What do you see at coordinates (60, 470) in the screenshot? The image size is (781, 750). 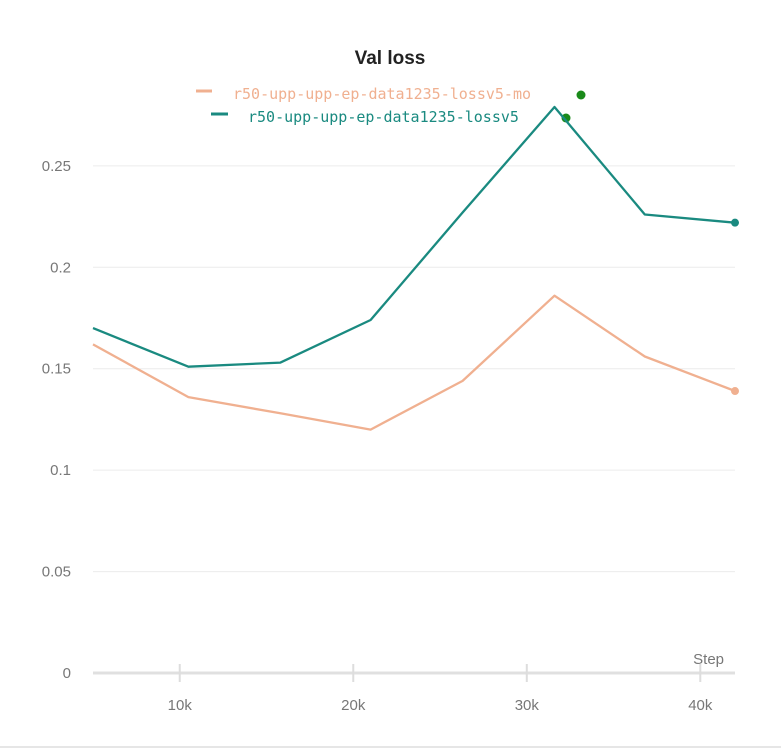 I see `y-tick-label: 0.1` at bounding box center [60, 470].